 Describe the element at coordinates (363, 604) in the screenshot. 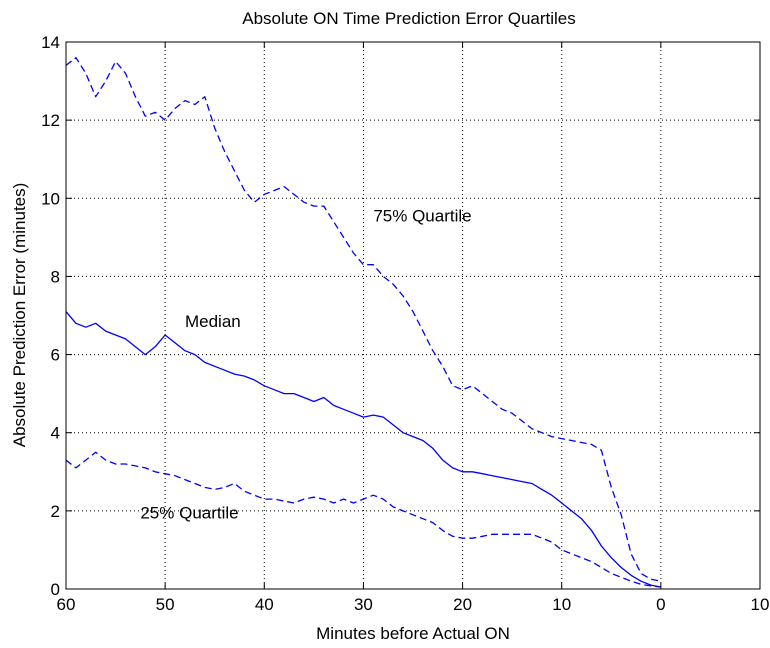

I see `x-tick-label: 30` at that location.